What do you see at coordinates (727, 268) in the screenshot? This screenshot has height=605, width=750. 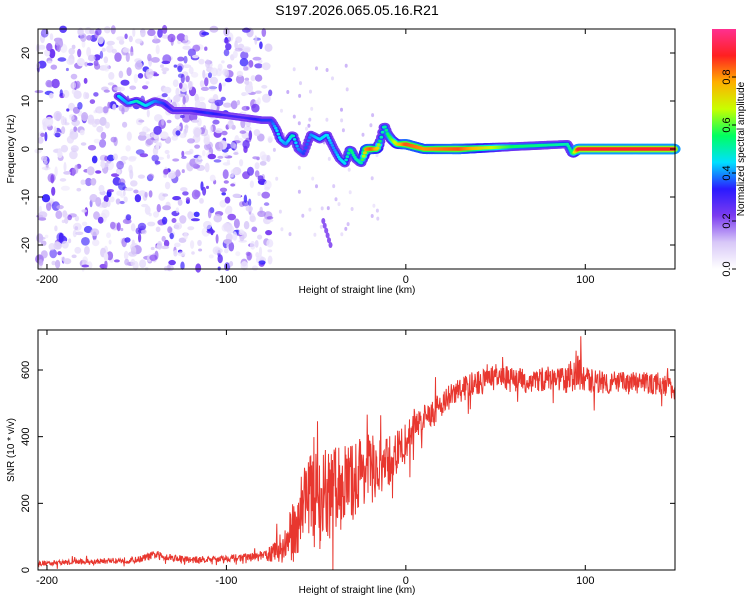 I see `colorbar-tick-label: 0.0` at bounding box center [727, 268].